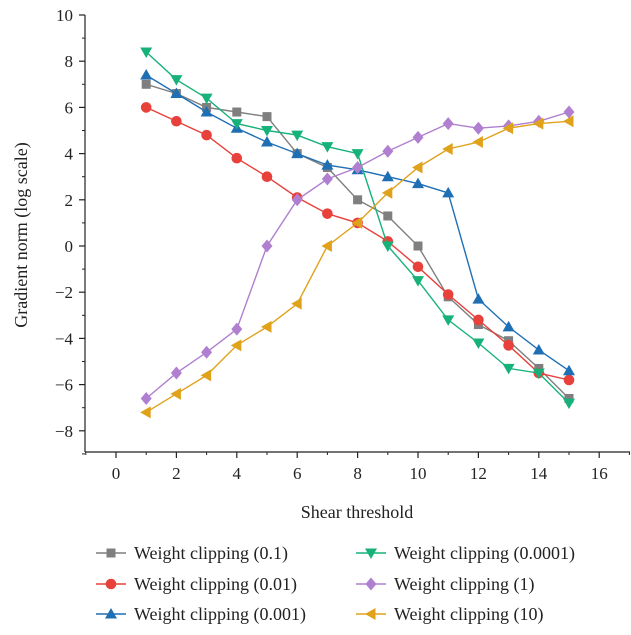  Describe the element at coordinates (539, 473) in the screenshot. I see `x-tick-label: 14` at that location.